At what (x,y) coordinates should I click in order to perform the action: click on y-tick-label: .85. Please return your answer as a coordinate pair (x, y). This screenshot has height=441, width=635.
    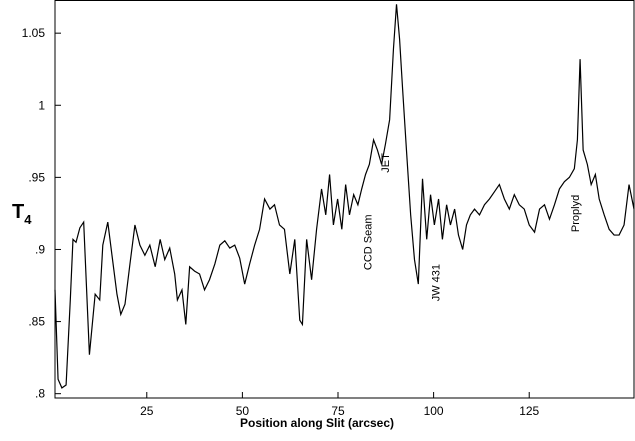
    Looking at the image, I should click on (36, 322).